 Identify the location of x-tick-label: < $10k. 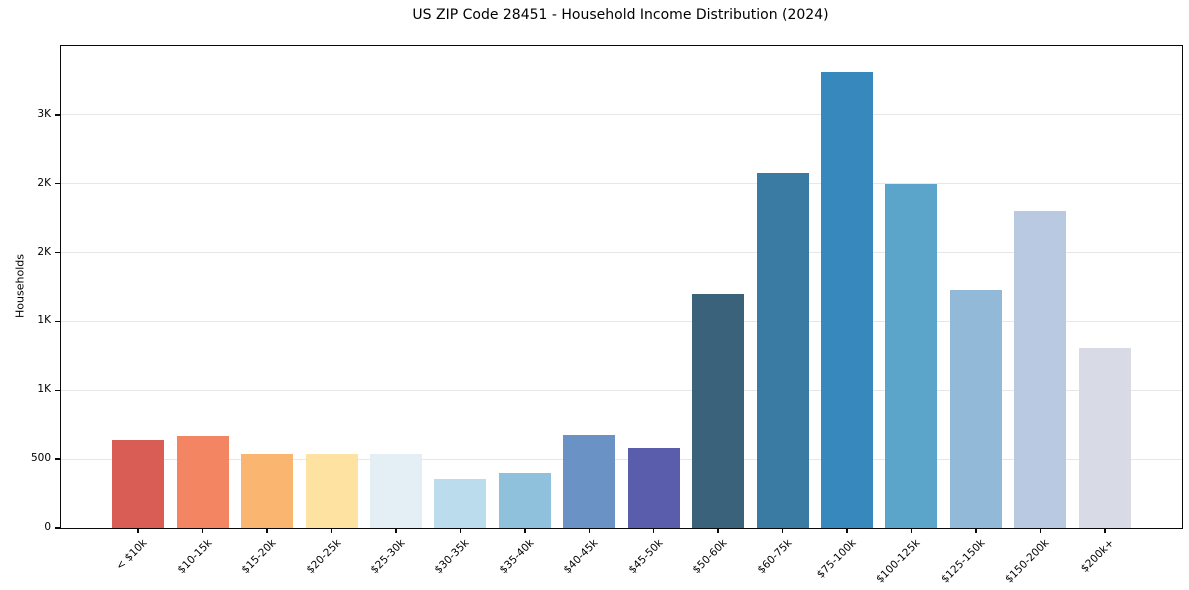
(132, 555).